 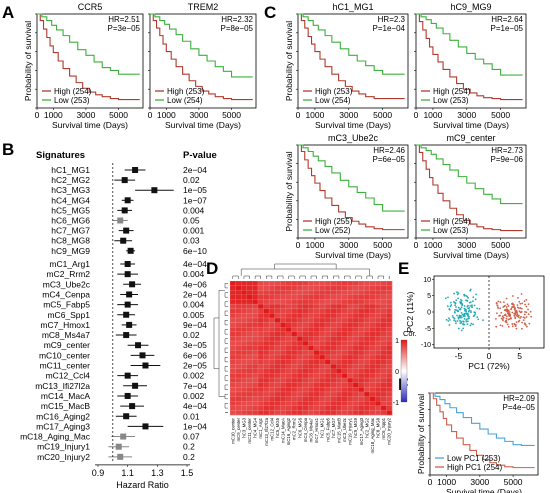 I want to click on km9-xtick-label-1: 1000, so click(x=446, y=482).